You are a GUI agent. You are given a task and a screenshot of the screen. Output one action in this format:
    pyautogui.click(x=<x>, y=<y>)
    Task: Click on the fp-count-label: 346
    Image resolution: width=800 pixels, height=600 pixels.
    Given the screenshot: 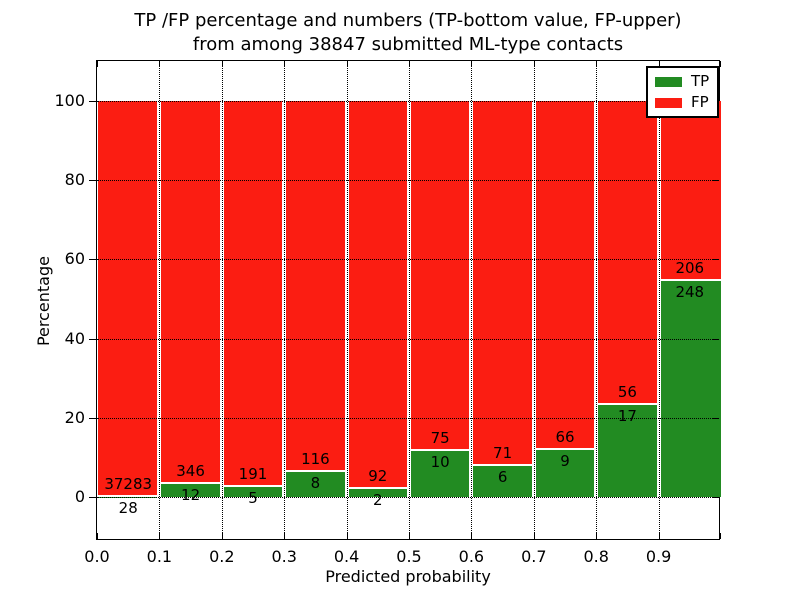 What is the action you would take?
    pyautogui.click(x=190, y=471)
    